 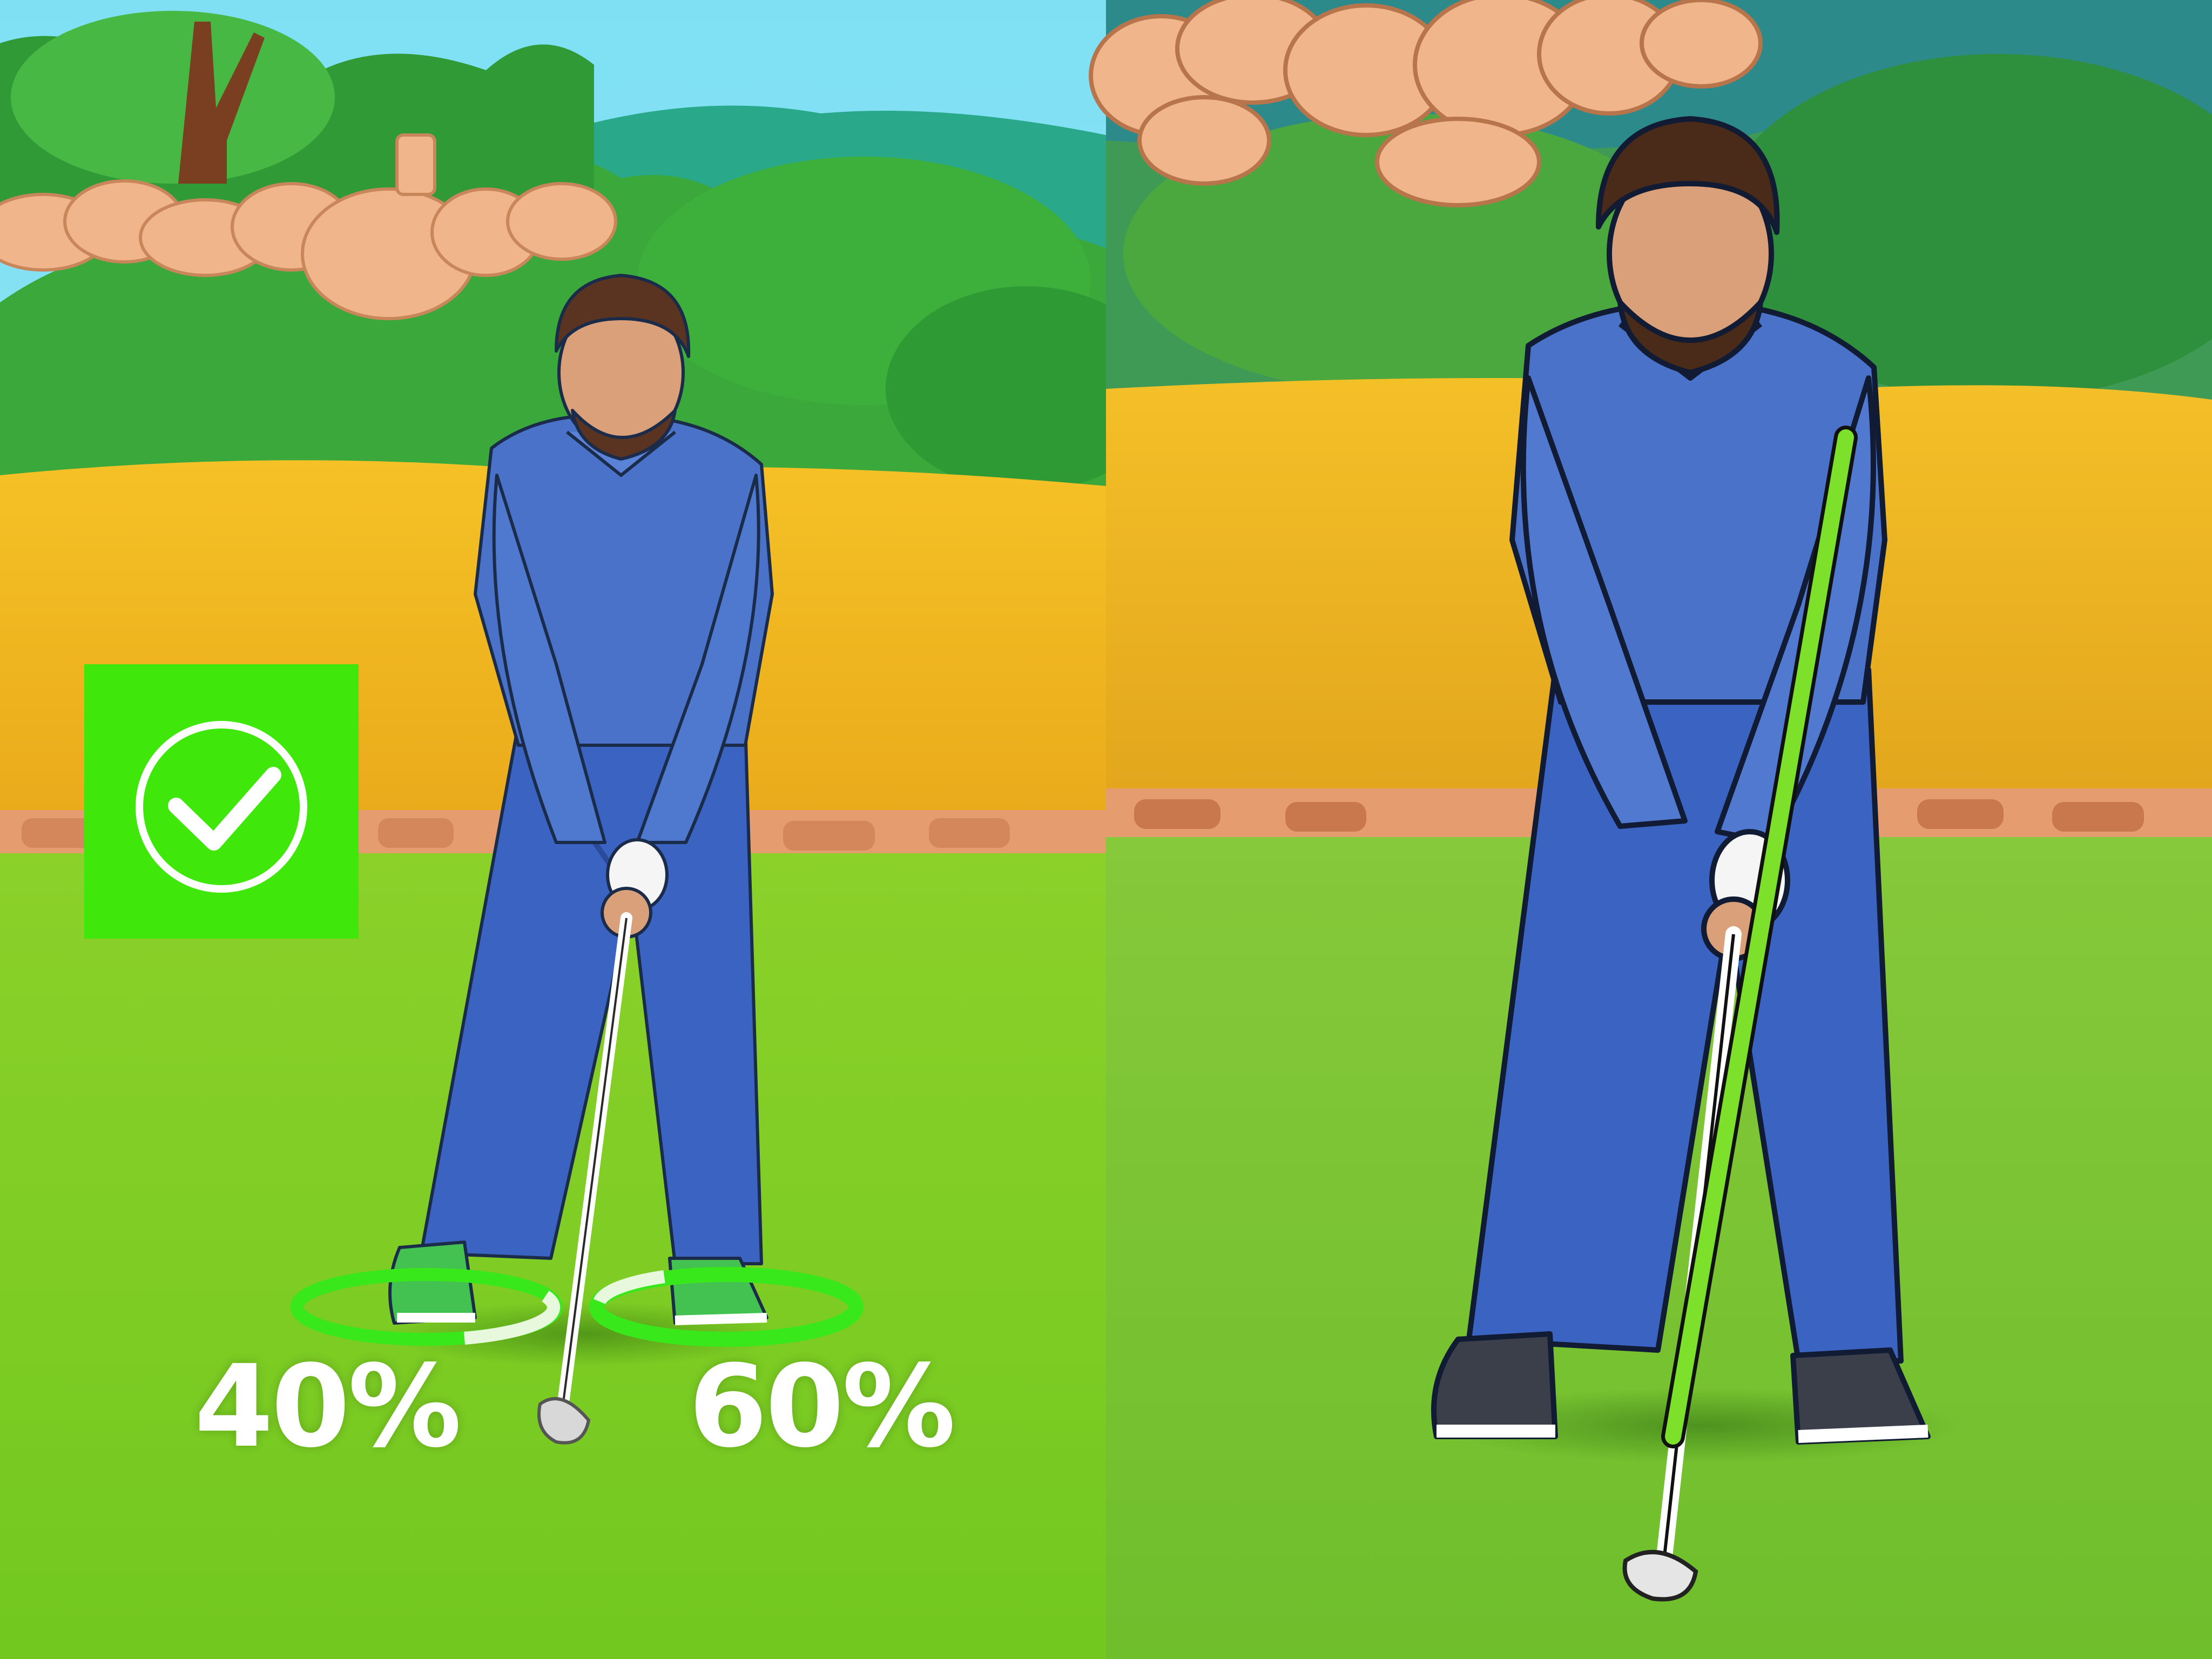 What do you see at coordinates (1759, 937) in the screenshot?
I see `alignment-stick` at bounding box center [1759, 937].